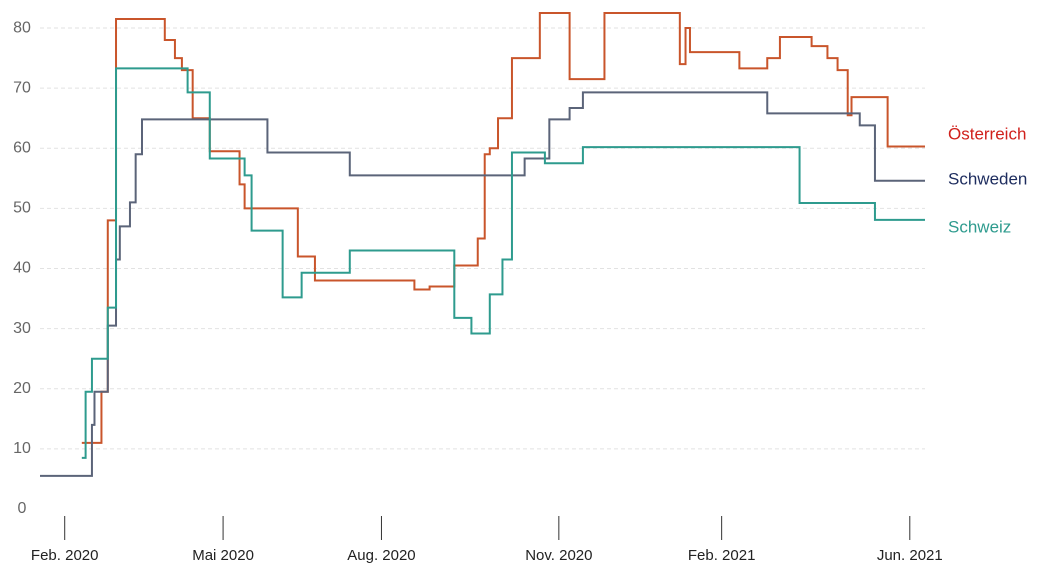 Image resolution: width=1053 pixels, height=567 pixels. Describe the element at coordinates (22, 208) in the screenshot. I see `y-tick-label: 50` at that location.